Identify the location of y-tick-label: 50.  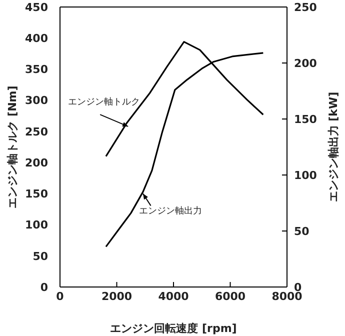
(40, 256).